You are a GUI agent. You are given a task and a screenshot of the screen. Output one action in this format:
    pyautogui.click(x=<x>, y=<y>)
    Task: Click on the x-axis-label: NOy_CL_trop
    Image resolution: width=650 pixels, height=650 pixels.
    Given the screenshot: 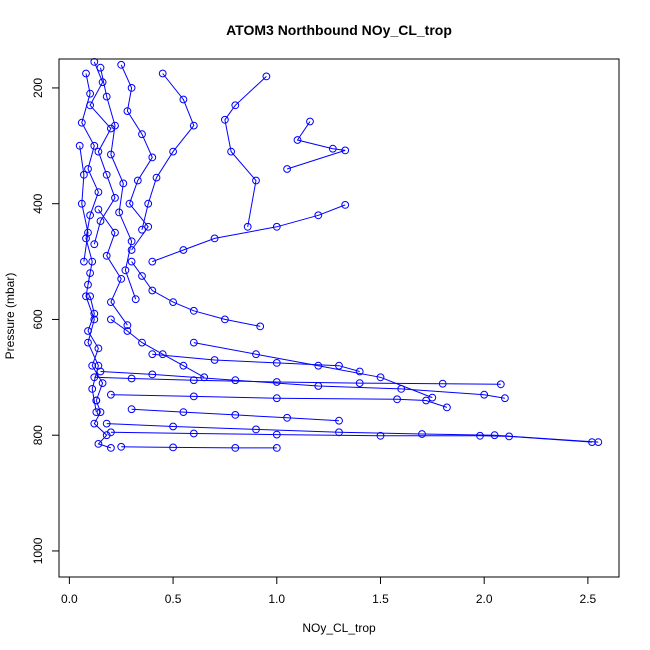 What is the action you would take?
    pyautogui.click(x=339, y=628)
    